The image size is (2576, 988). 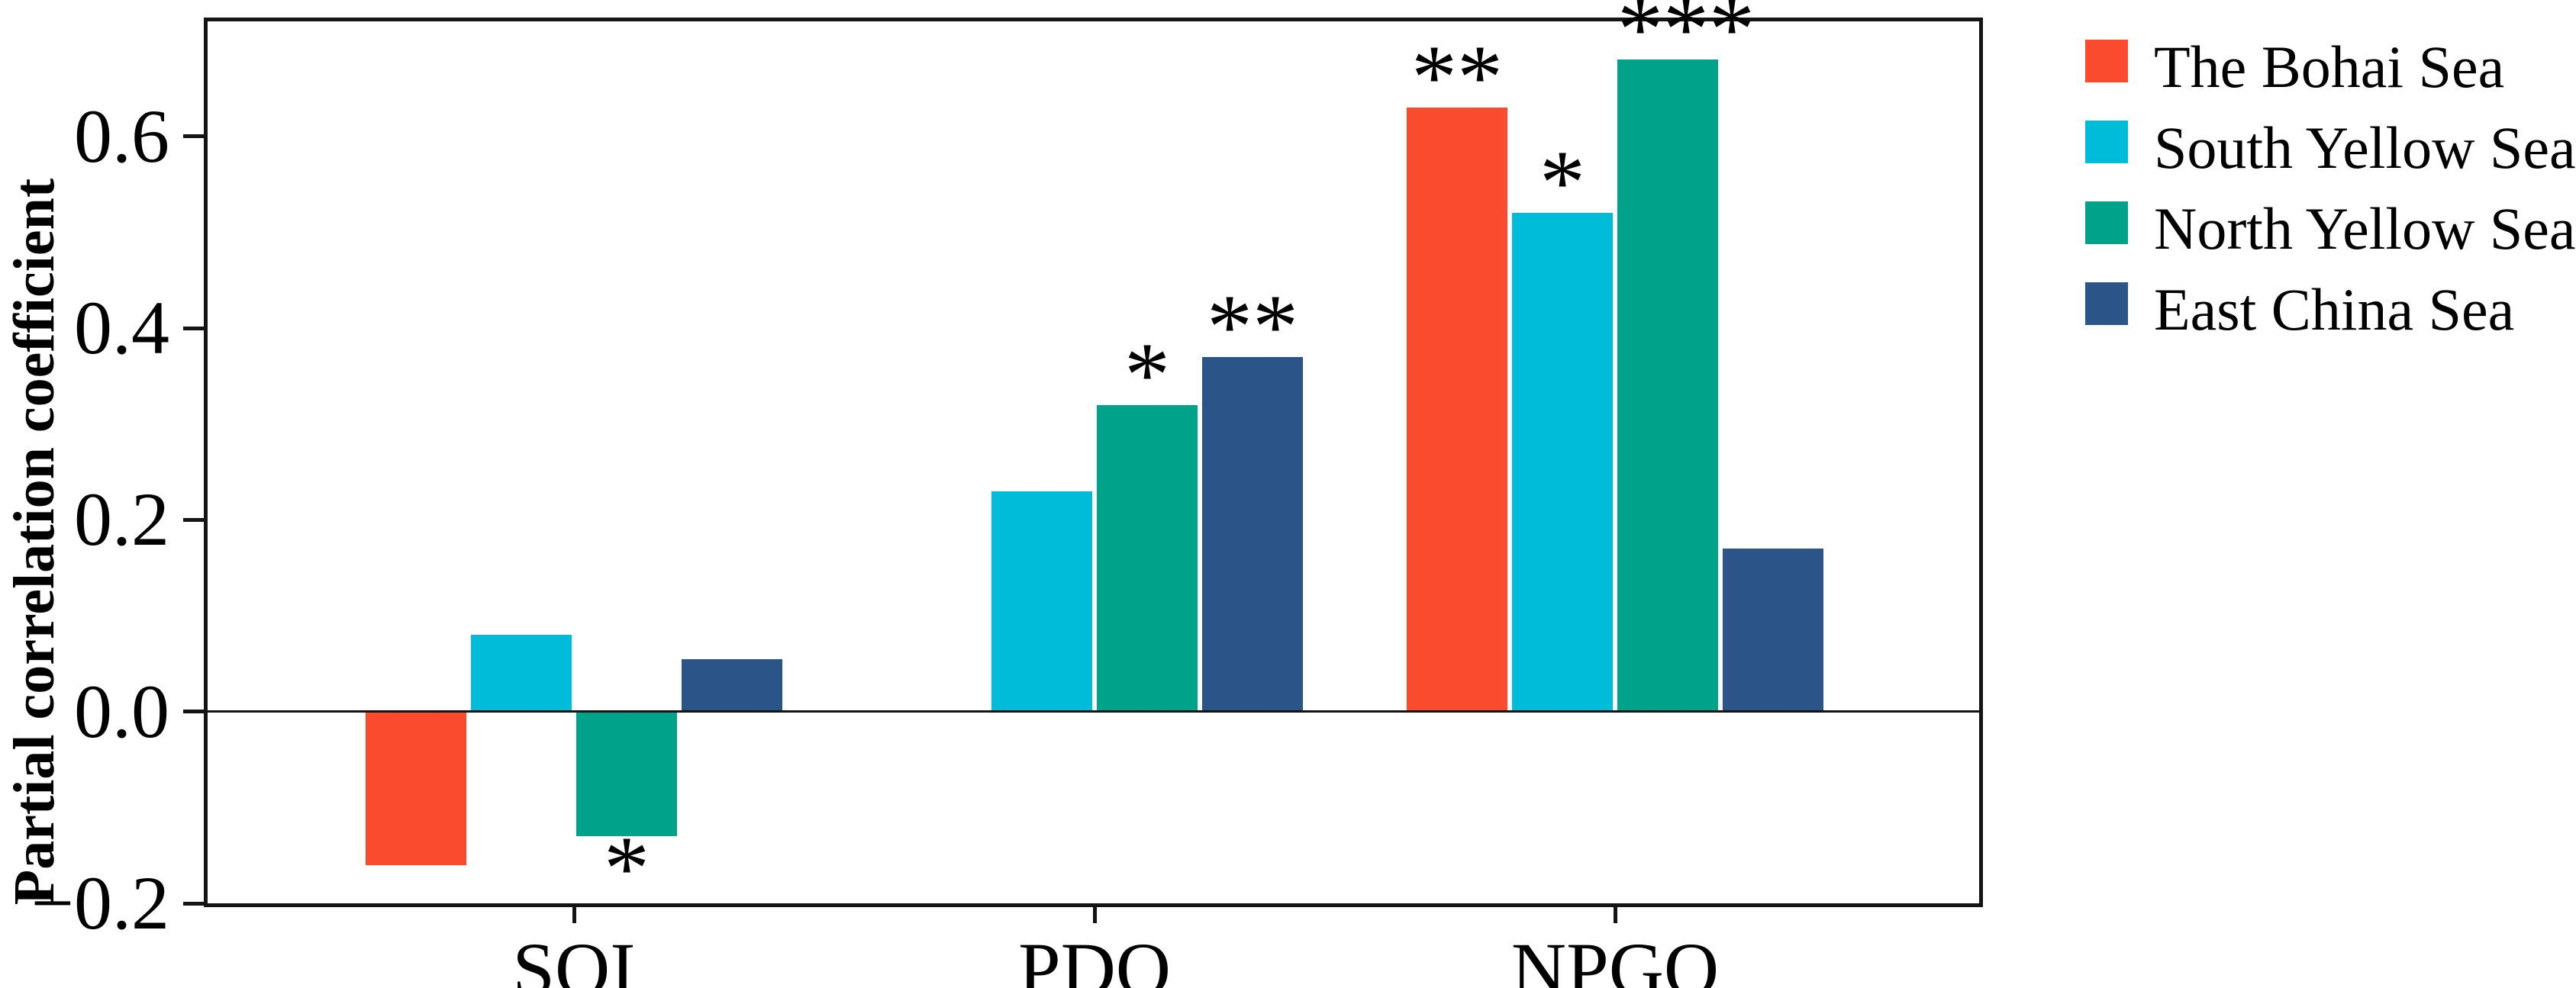 What do you see at coordinates (2365, 228) in the screenshot?
I see `legend-label-3: North Yellow Sea` at bounding box center [2365, 228].